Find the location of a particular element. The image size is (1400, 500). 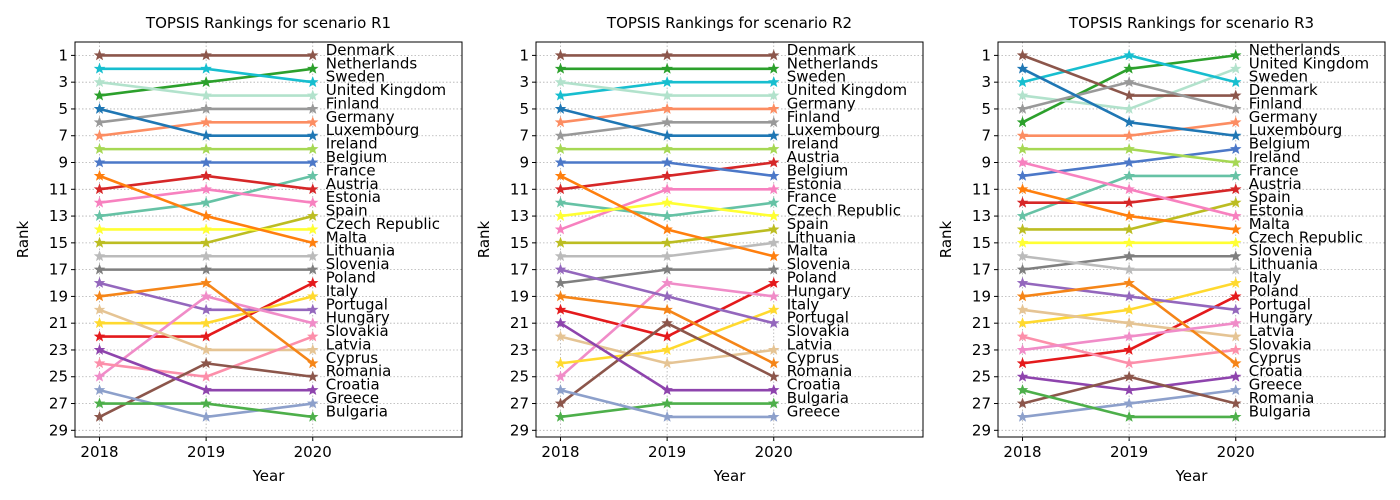

y-tick-label: 9 is located at coordinates (986, 163).